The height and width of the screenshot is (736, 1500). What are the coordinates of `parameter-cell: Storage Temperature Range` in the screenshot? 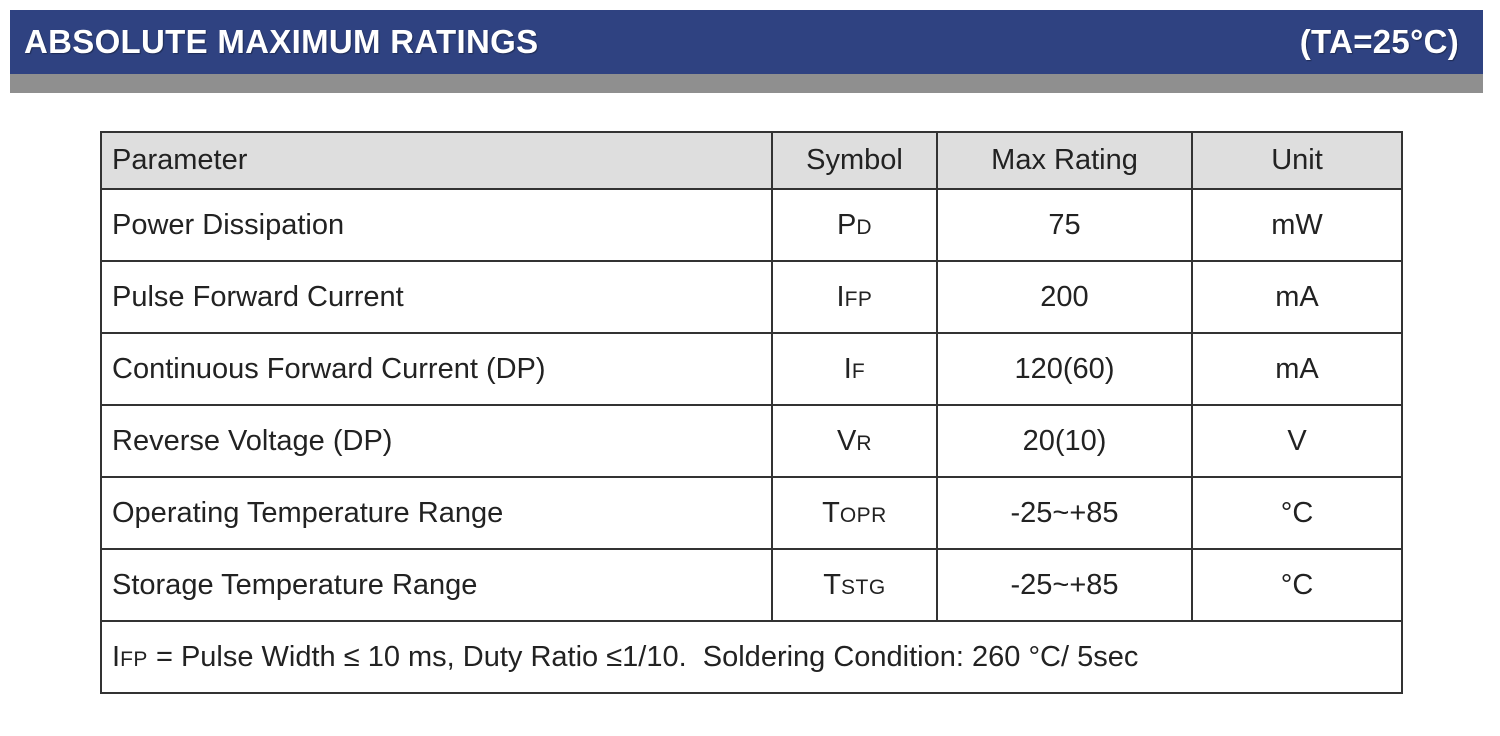 It's located at (436, 585).